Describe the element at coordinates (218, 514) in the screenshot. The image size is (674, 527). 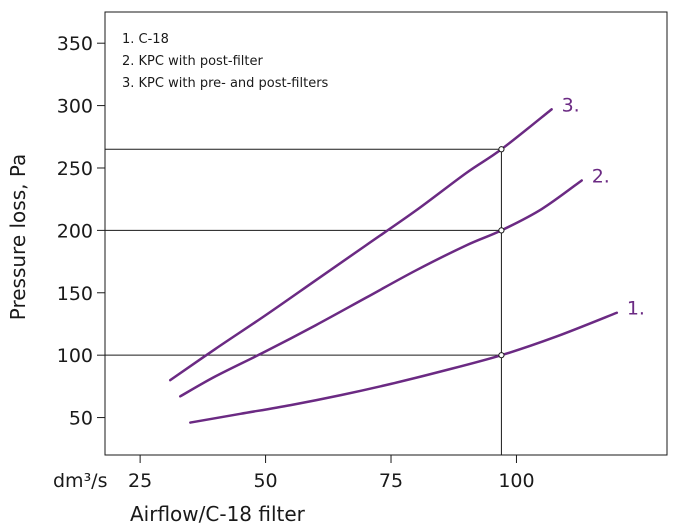
I see `x-axis-title: Airflow/C-18 filter` at that location.